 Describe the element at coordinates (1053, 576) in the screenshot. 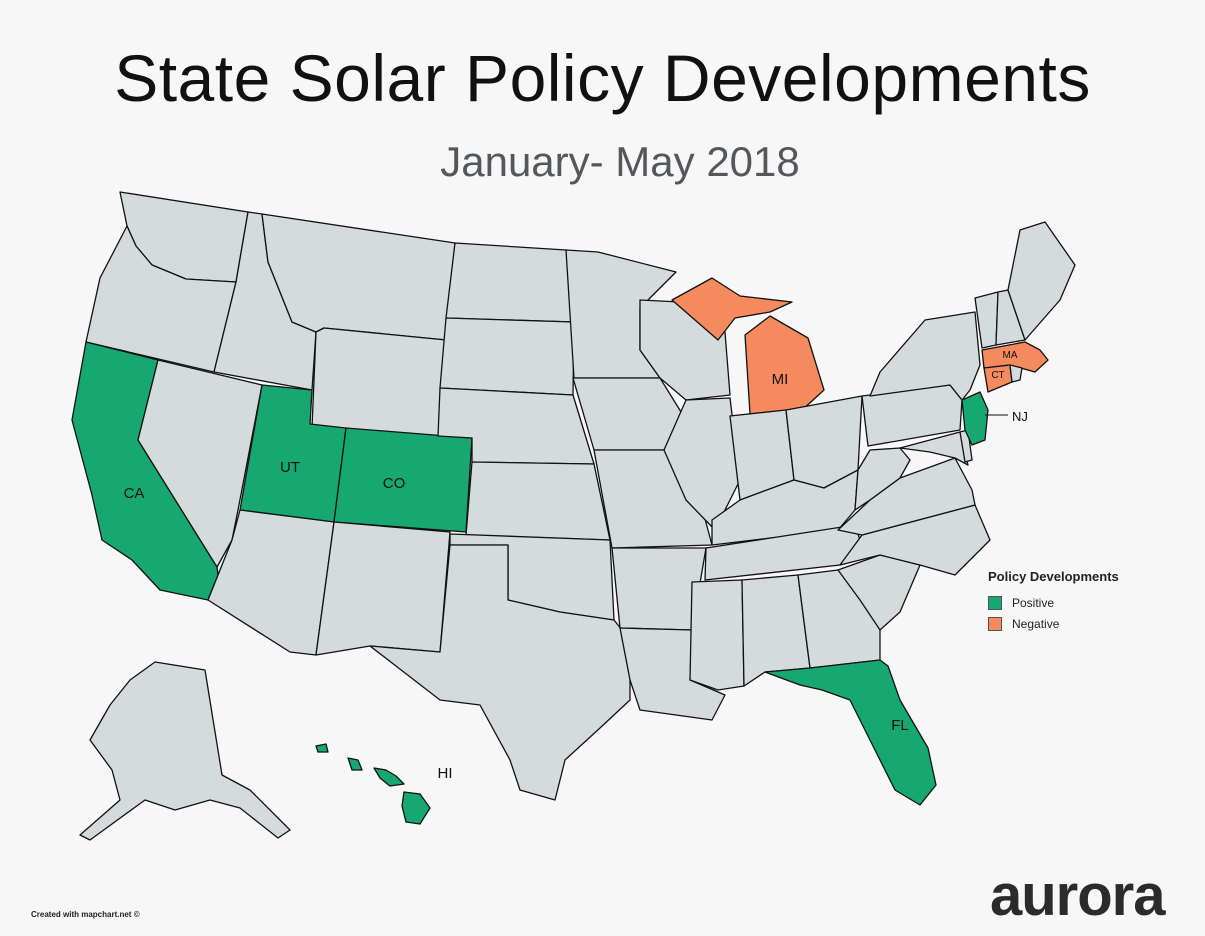

I see `legend-title: Policy Developments` at that location.